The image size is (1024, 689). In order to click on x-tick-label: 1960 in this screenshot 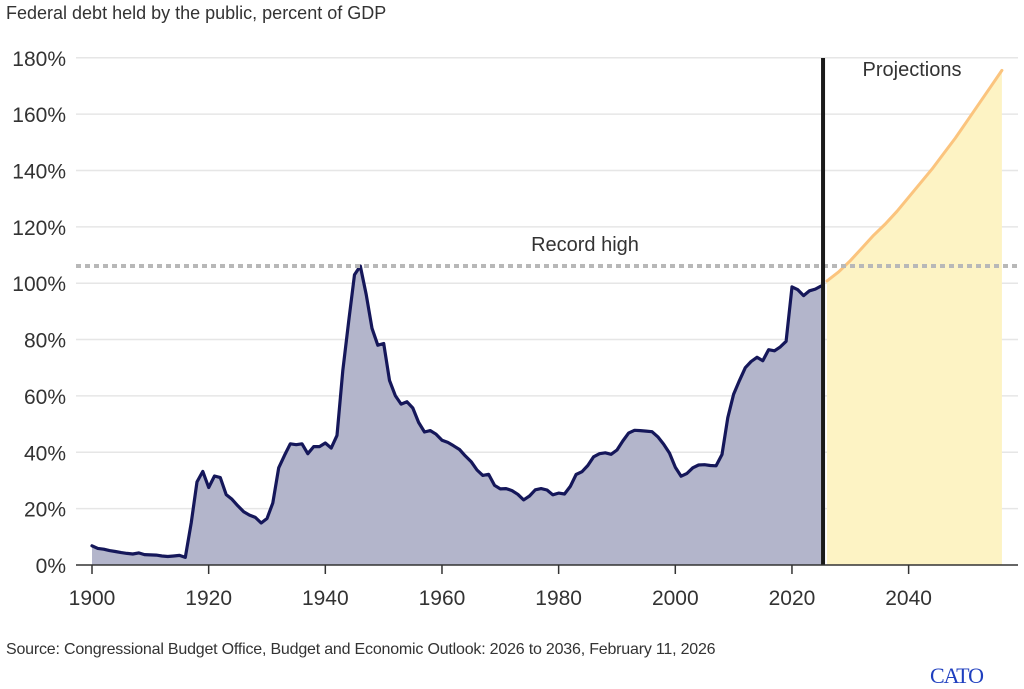, I will do `click(442, 598)`.